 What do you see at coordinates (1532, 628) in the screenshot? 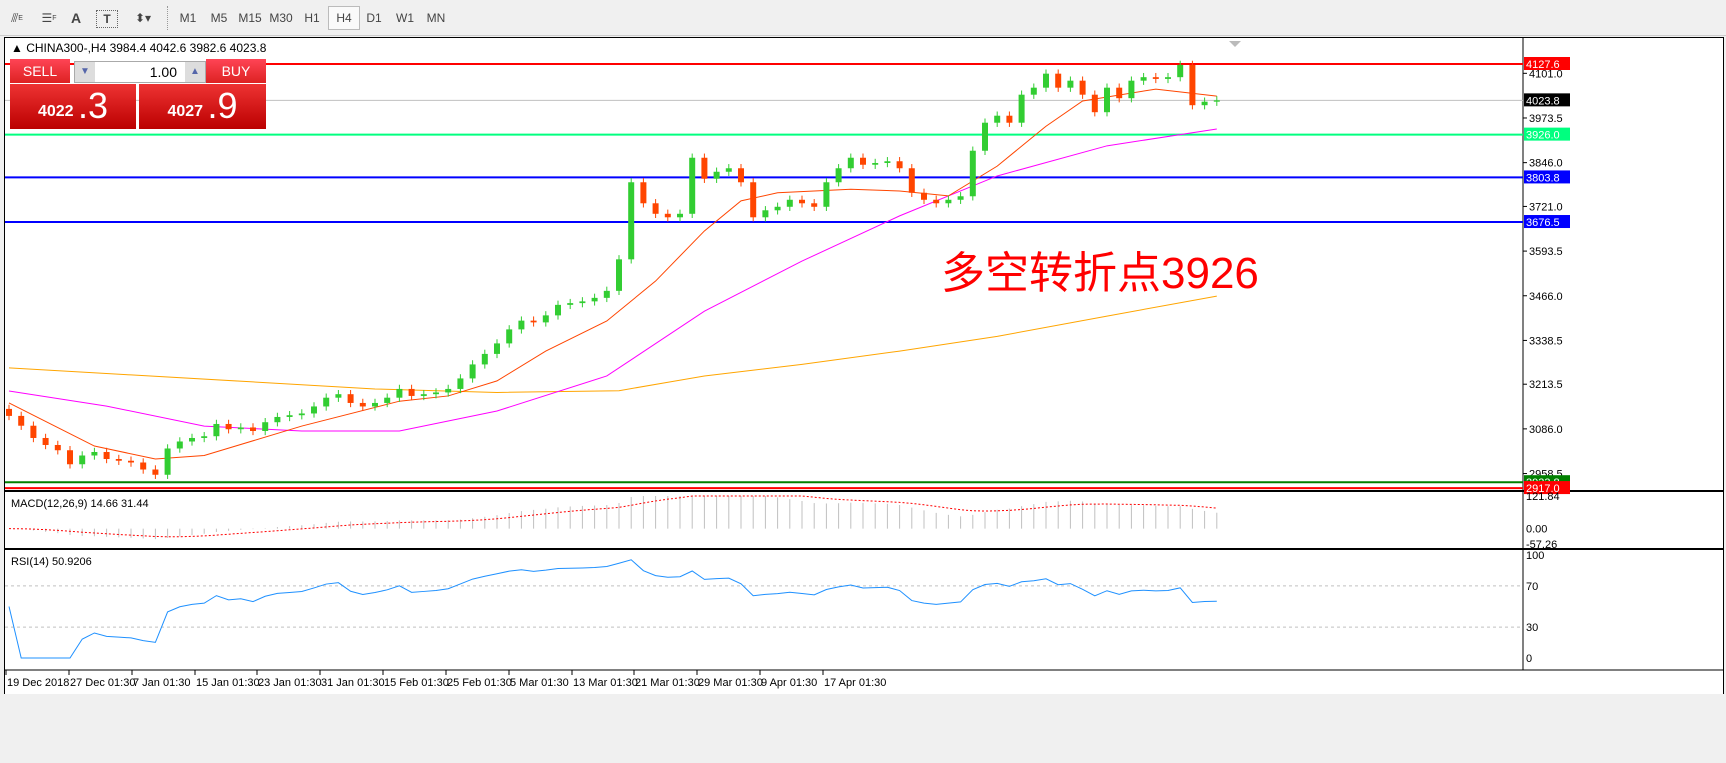
I see `rsi-tick-label: 30` at bounding box center [1532, 628].